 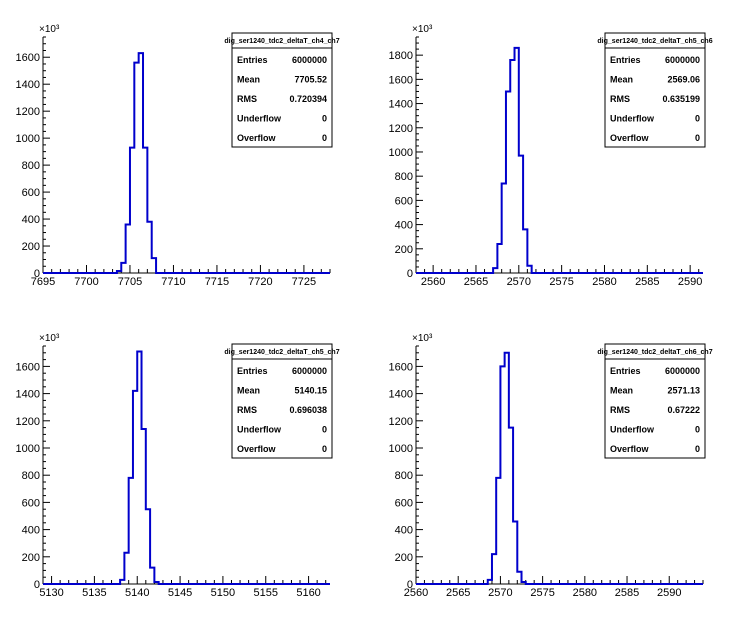 I want to click on stats-value: 0.67222, so click(x=683, y=410).